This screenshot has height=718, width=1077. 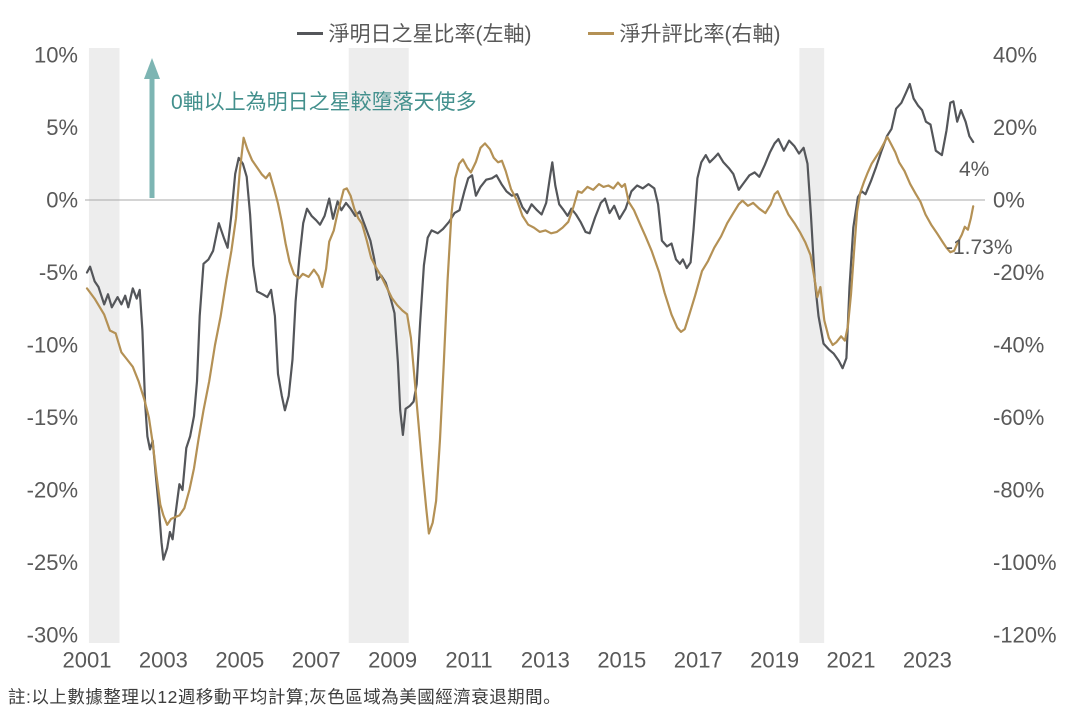 I want to click on right-axis-tick-label: -120%, so click(x=1025, y=635).